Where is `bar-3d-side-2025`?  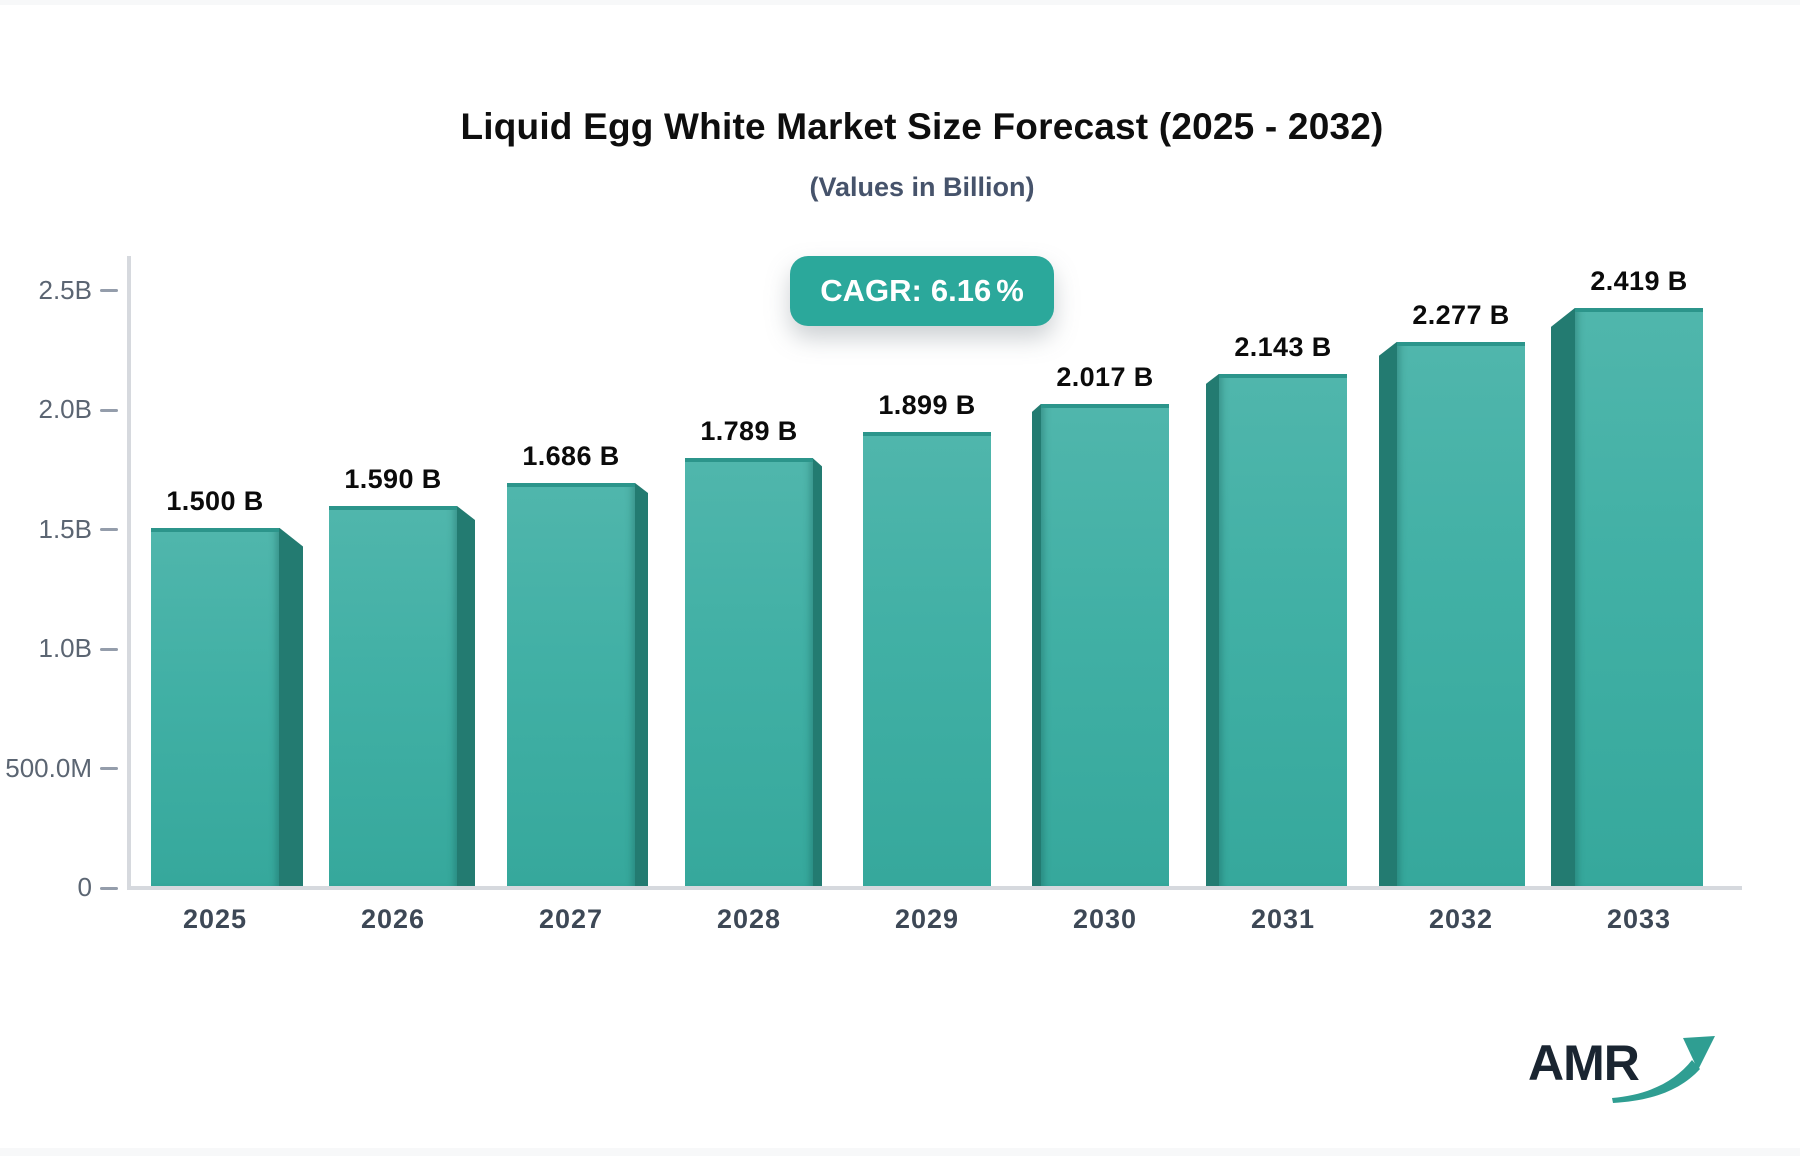 bar-3d-side-2025 is located at coordinates (291, 706).